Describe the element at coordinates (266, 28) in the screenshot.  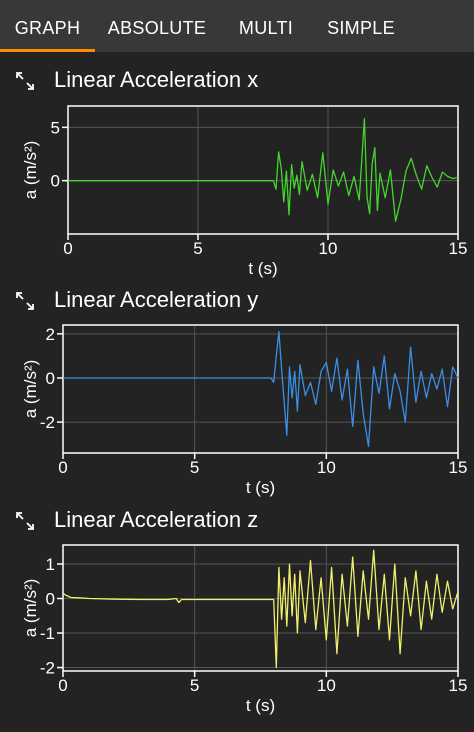
I see `tab-multi: MULTI` at that location.